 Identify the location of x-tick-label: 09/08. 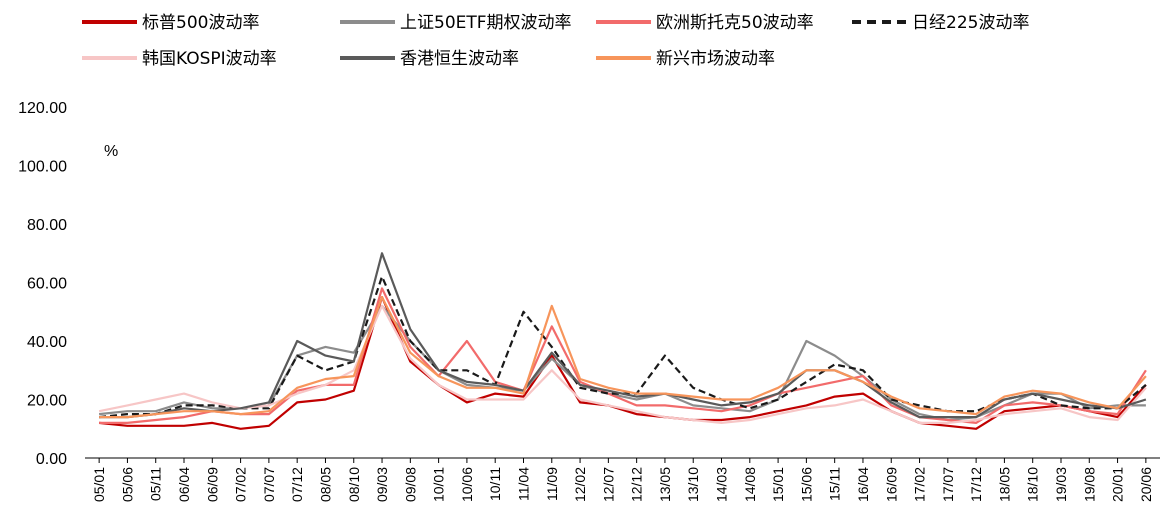
(410, 484).